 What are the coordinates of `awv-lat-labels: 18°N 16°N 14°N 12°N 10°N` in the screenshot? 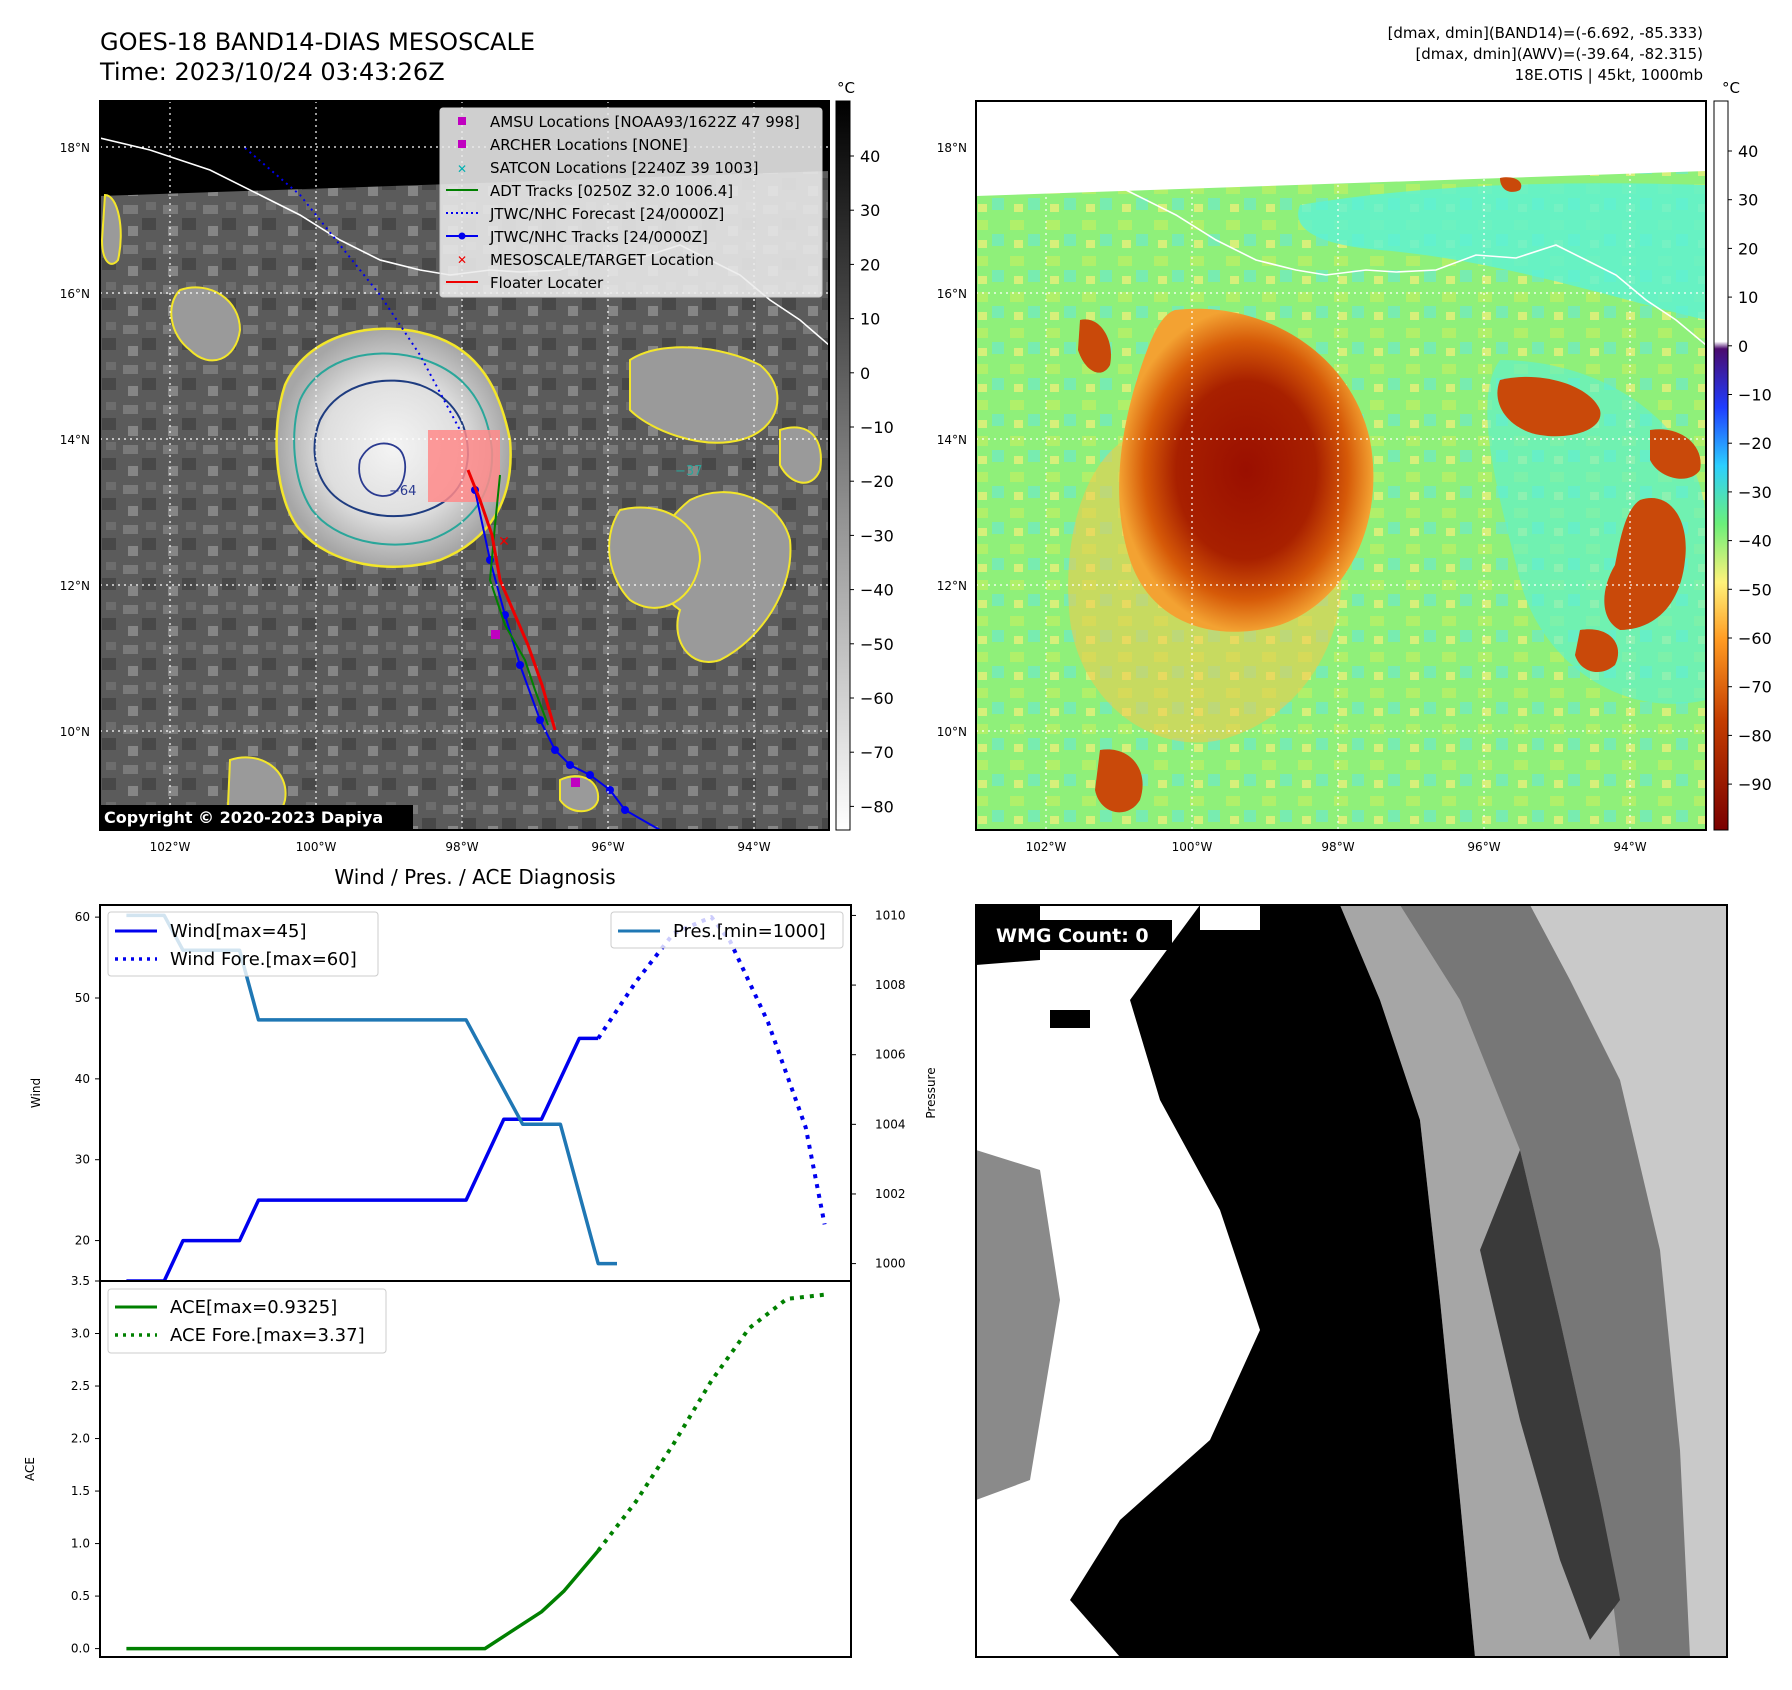 It's located at (952, 440).